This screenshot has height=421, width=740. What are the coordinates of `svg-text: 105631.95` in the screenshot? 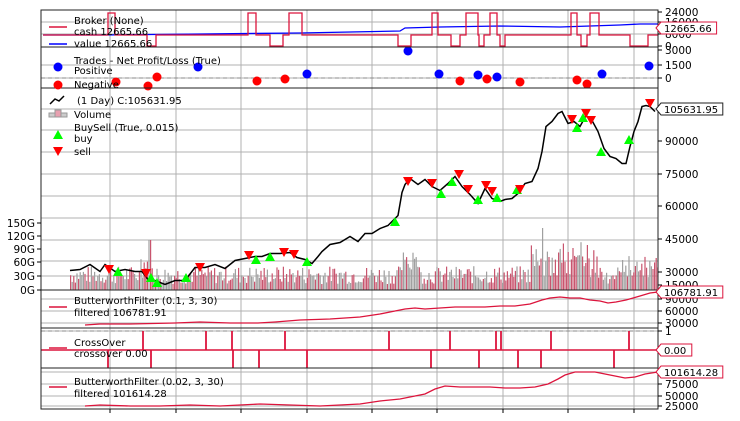 It's located at (691, 110).